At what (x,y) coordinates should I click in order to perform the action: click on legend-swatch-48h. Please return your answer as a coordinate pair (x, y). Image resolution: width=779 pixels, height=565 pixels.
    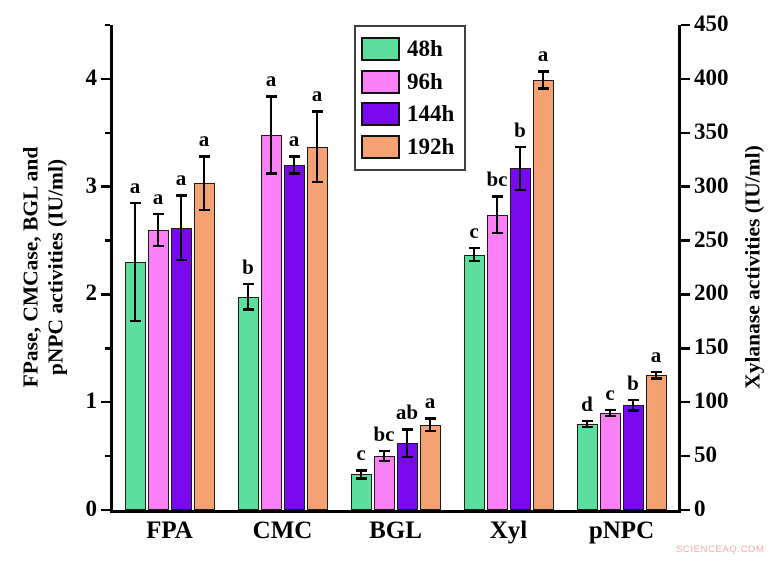
    Looking at the image, I should click on (380, 48).